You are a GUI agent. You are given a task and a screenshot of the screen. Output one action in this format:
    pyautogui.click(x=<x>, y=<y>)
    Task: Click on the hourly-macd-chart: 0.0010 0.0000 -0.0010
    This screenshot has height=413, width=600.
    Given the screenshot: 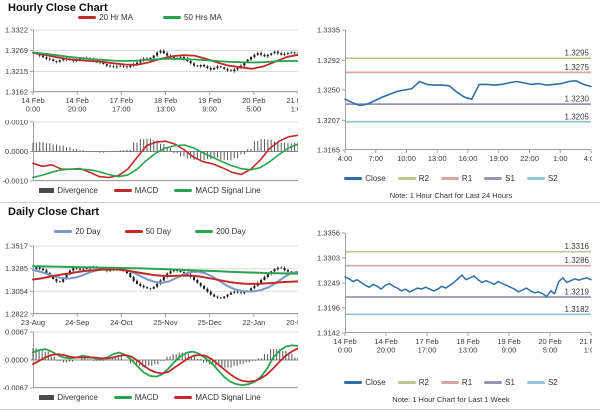 What is the action you would take?
    pyautogui.click(x=150, y=152)
    